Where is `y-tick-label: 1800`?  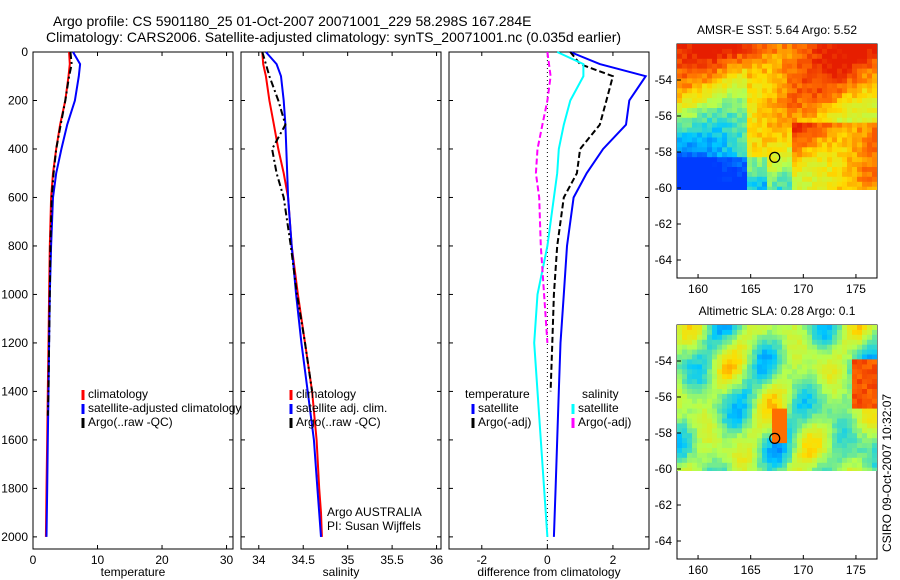
y-tick-label: 1800 is located at coordinates (14, 488).